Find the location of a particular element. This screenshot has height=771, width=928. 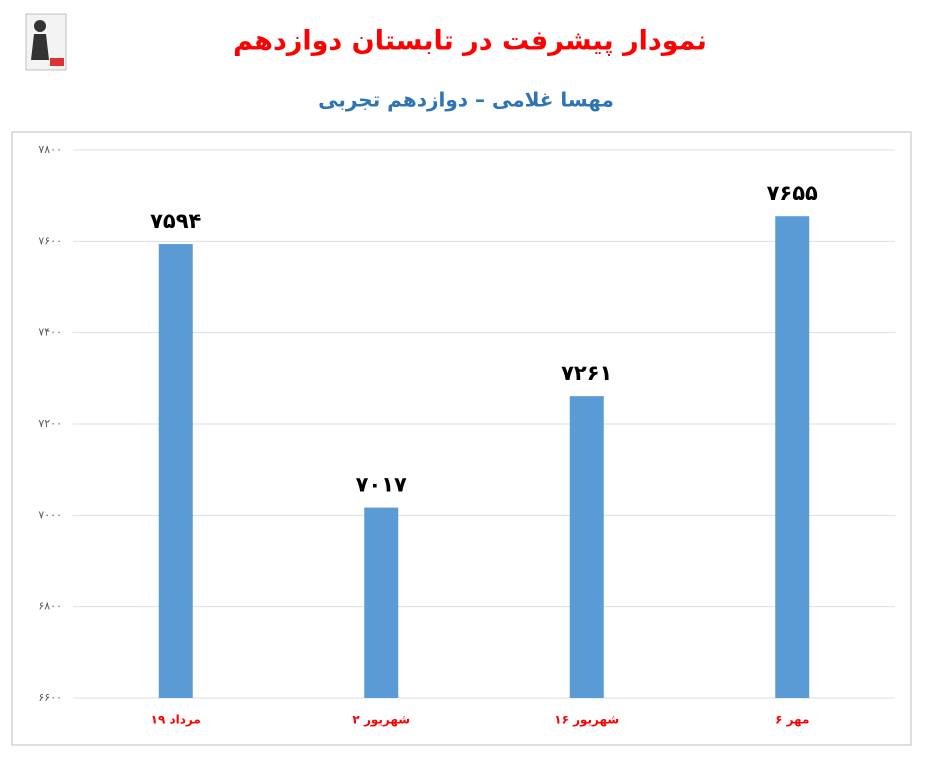

y-tick-label: ۷۸۰۰ is located at coordinates (50, 149).